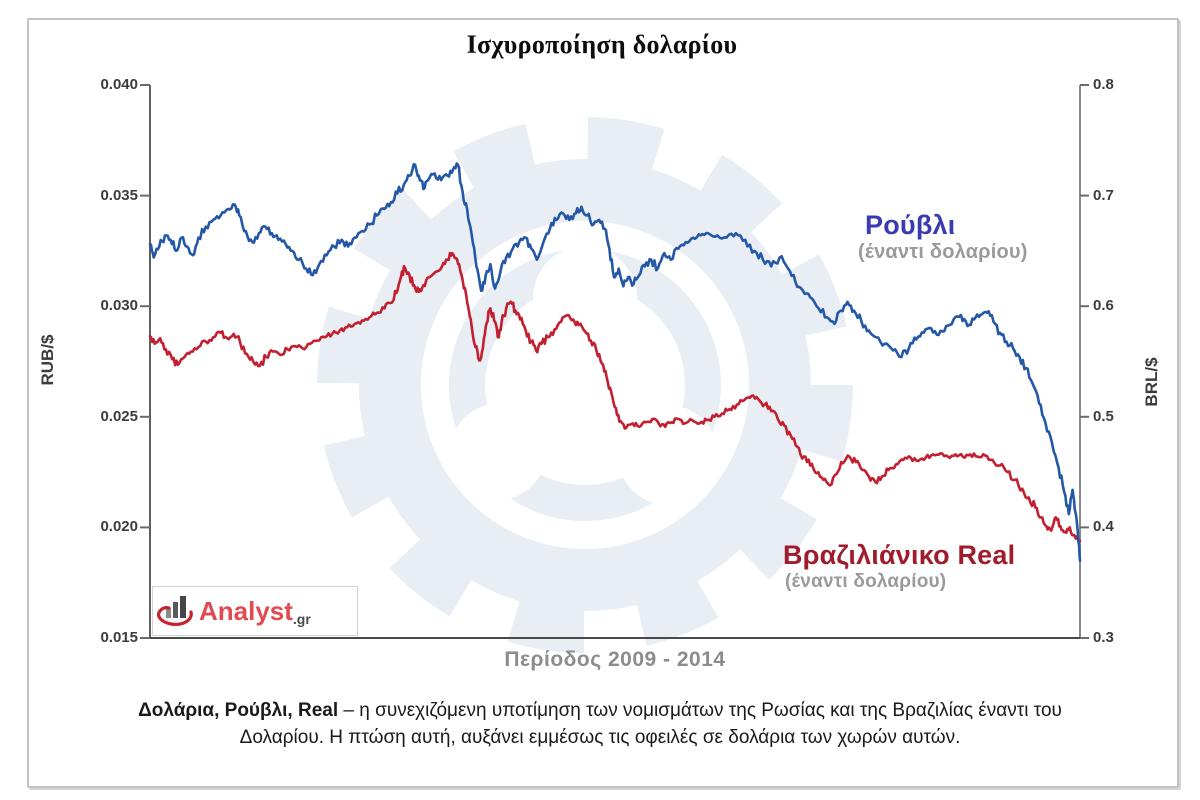  What do you see at coordinates (584, 375) in the screenshot?
I see `gear-watermark-holes` at bounding box center [584, 375].